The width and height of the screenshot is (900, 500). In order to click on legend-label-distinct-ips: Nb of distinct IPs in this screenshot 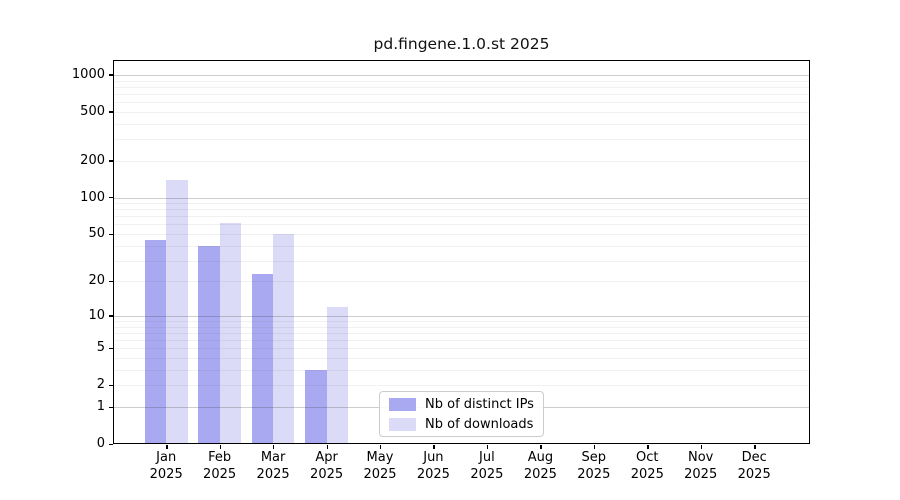, I will do `click(479, 404)`.